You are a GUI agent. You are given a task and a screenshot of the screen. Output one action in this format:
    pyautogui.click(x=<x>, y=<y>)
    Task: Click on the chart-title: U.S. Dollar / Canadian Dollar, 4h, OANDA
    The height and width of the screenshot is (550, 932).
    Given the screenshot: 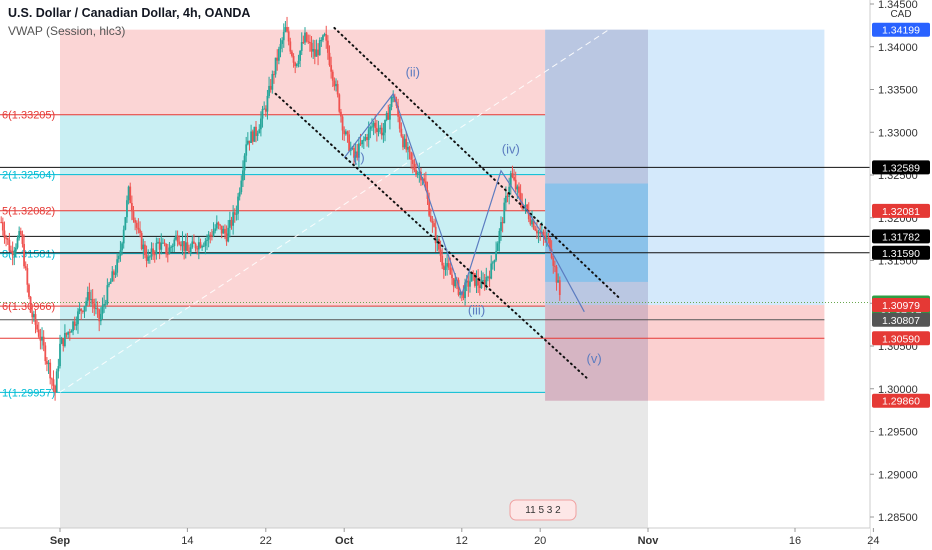 What is the action you would take?
    pyautogui.click(x=129, y=13)
    